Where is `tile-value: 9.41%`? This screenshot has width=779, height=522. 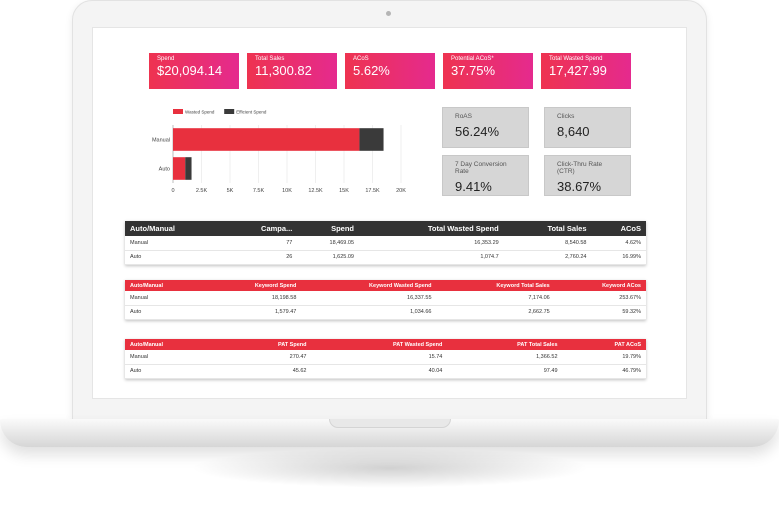 tile-value: 9.41% is located at coordinates (473, 186).